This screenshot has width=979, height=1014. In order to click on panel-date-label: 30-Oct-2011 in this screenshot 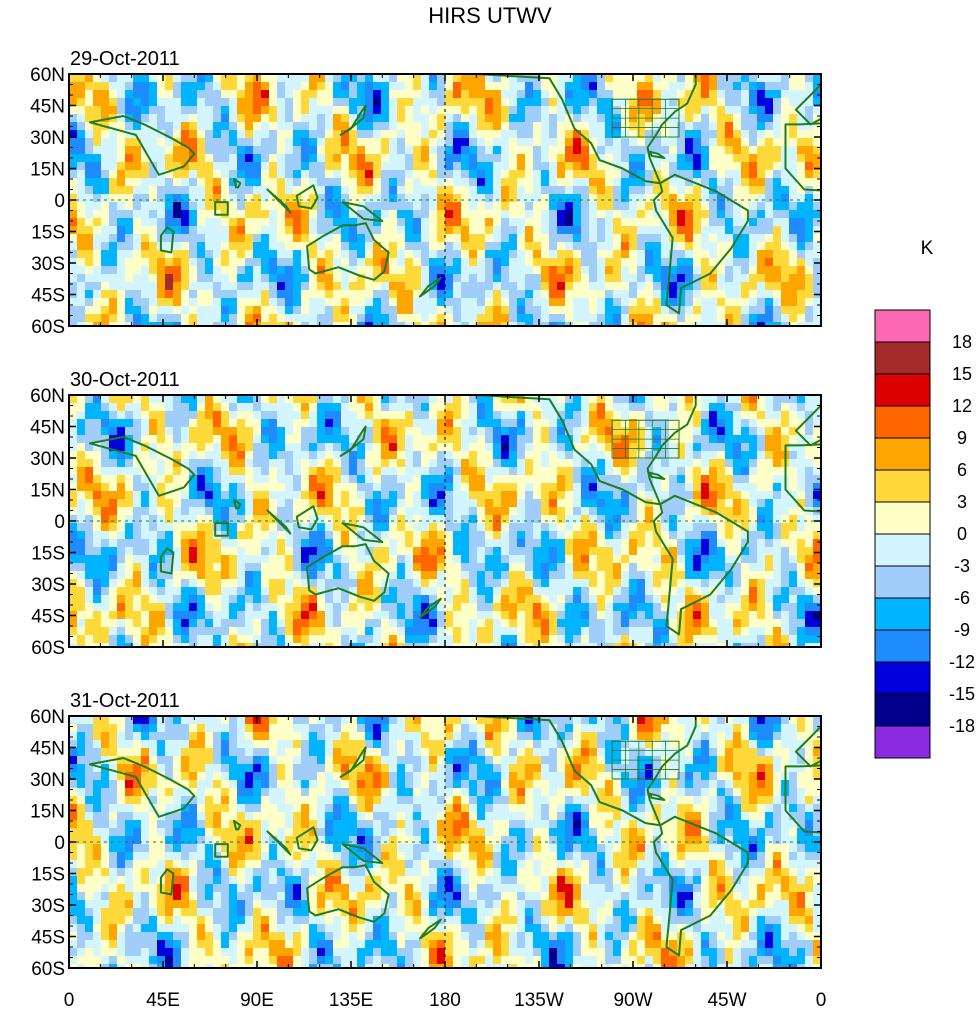, I will do `click(125, 380)`.